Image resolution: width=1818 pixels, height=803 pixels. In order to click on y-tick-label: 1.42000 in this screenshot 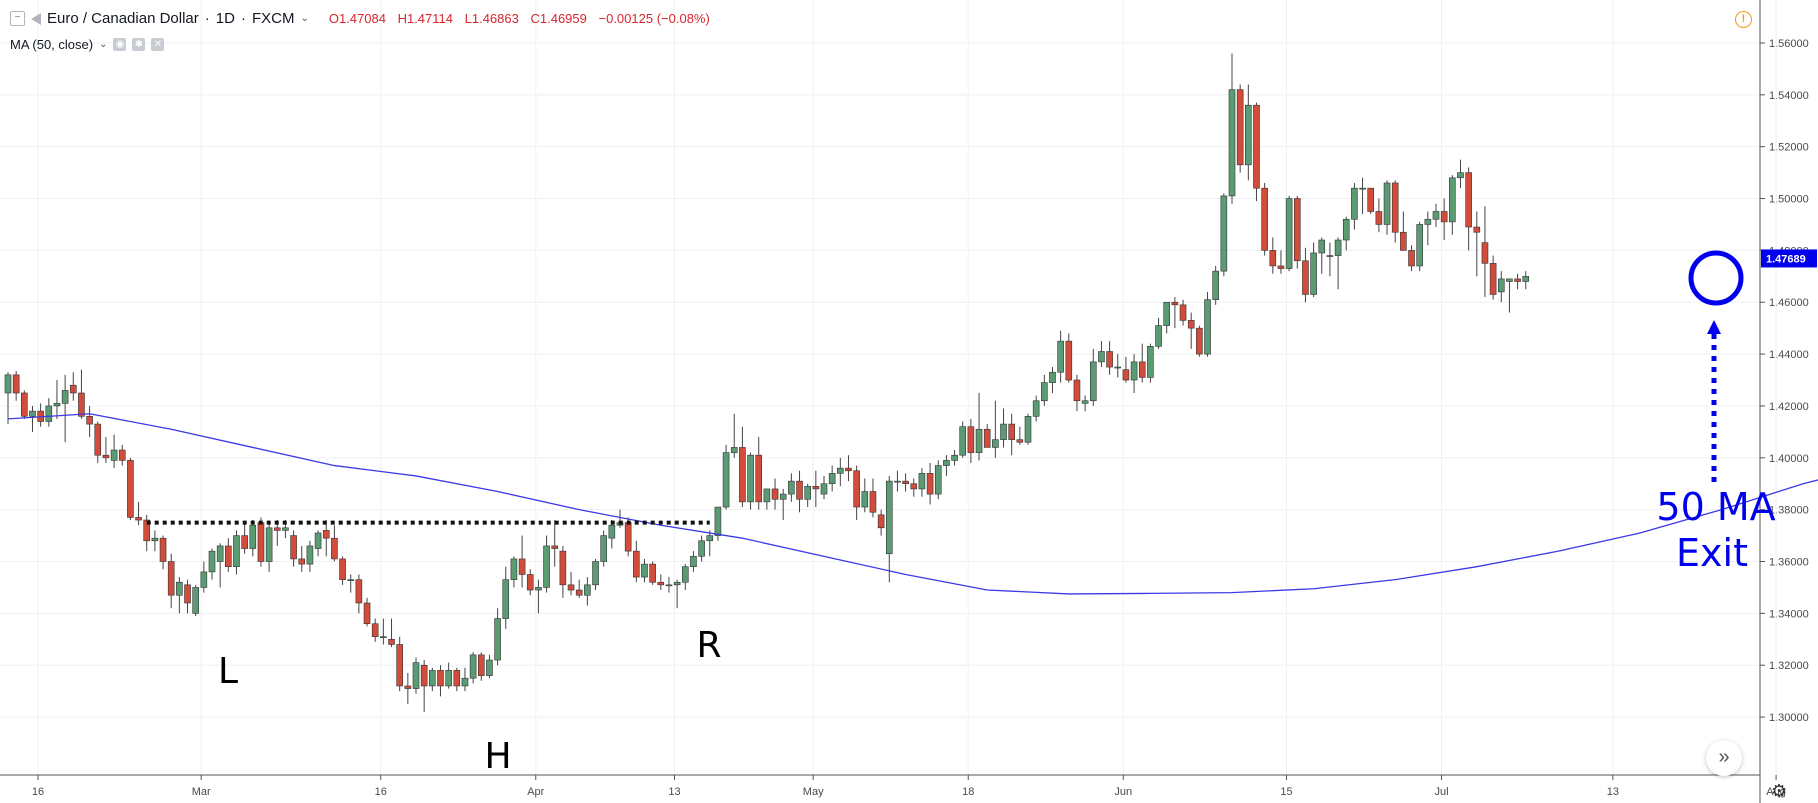, I will do `click(1789, 407)`.